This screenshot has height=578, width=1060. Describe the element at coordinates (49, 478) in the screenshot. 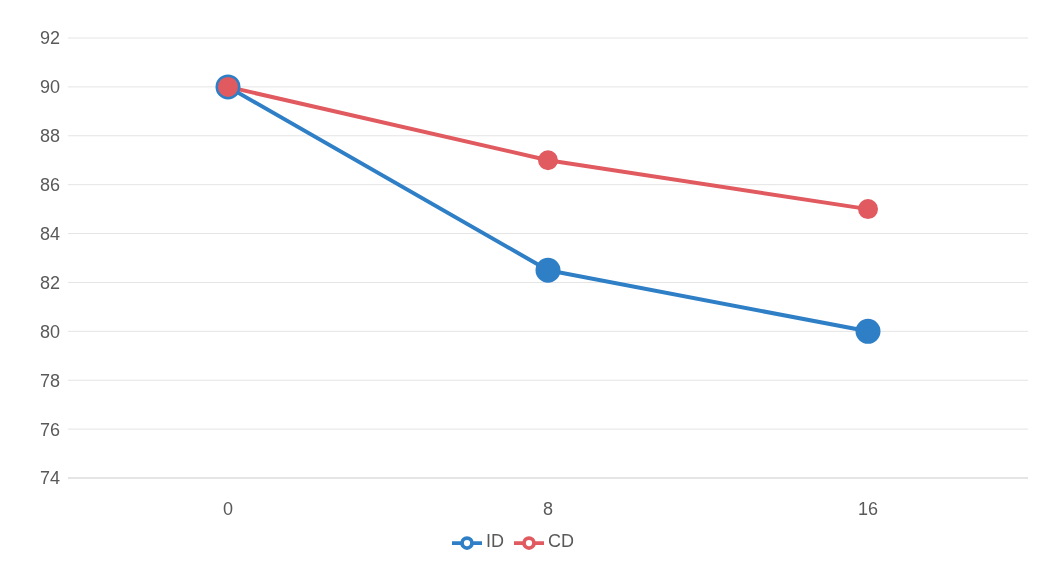

I see `y-tick-label: 74` at that location.